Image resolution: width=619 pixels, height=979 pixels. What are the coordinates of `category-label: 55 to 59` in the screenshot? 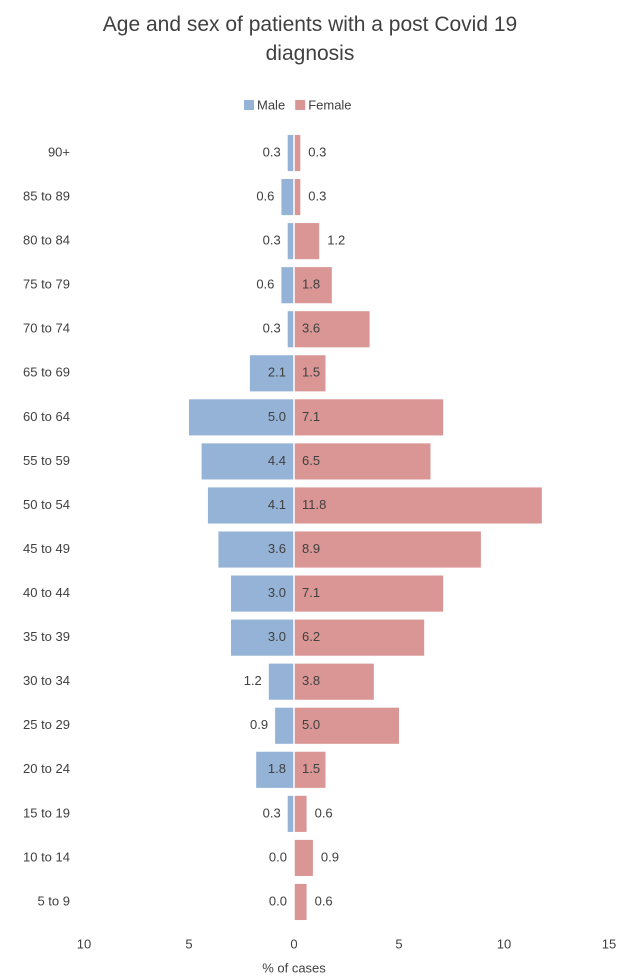 It's located at (46, 460).